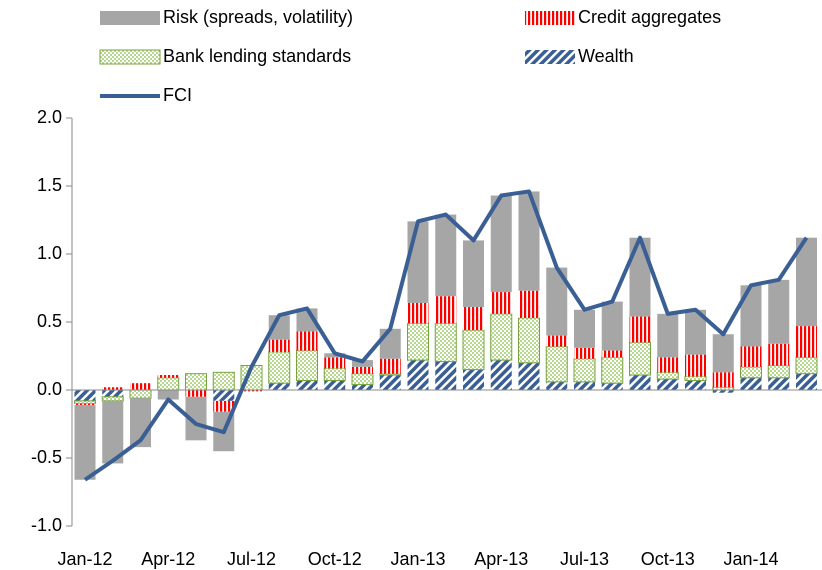  Describe the element at coordinates (49, 389) in the screenshot. I see `y-tick-label: 0.0` at that location.